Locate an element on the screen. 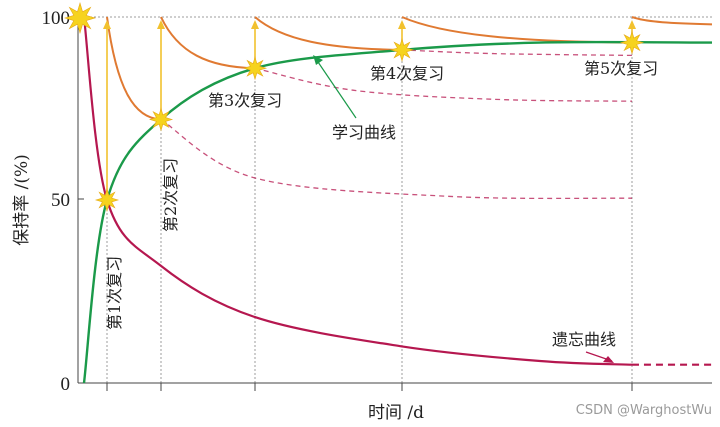 Image resolution: width=720 pixels, height=427 pixels. x-axis-label: 时间 /d is located at coordinates (396, 413).